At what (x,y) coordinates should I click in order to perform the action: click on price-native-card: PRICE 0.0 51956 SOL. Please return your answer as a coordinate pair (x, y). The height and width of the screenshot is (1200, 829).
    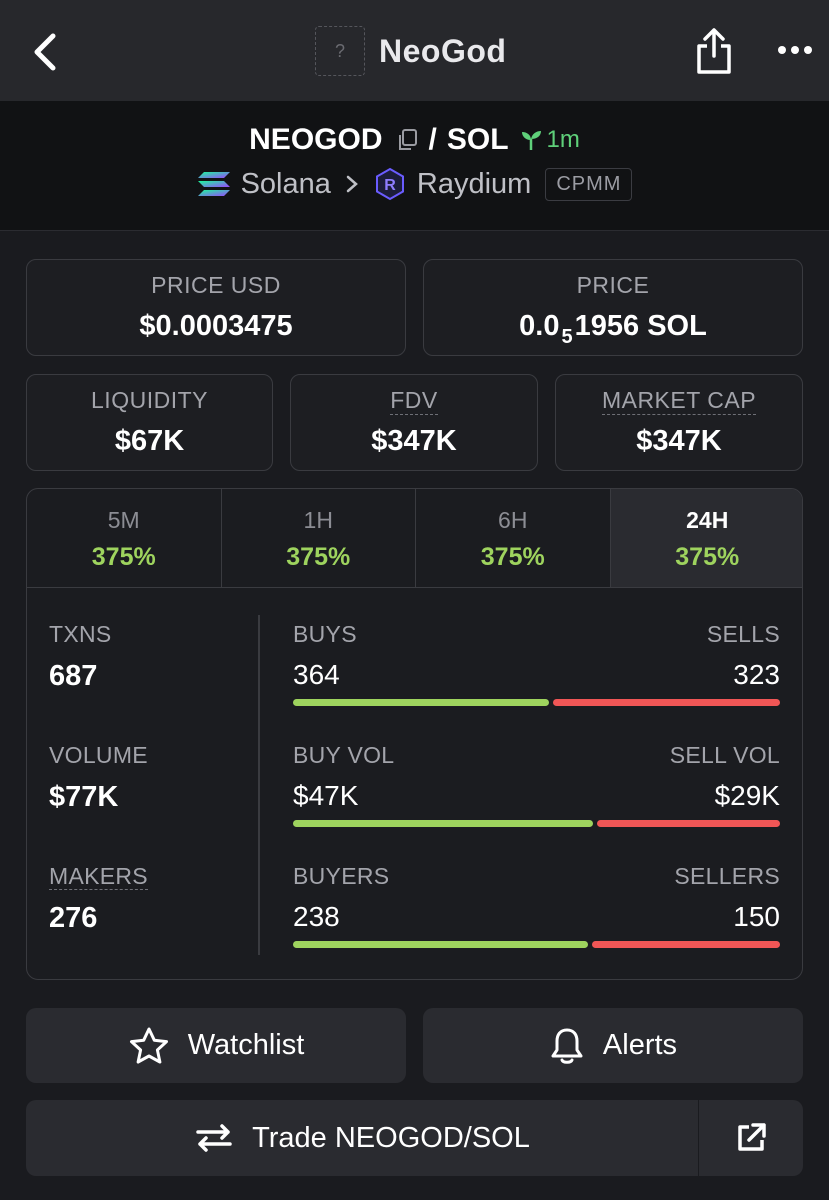
    Looking at the image, I should click on (613, 307).